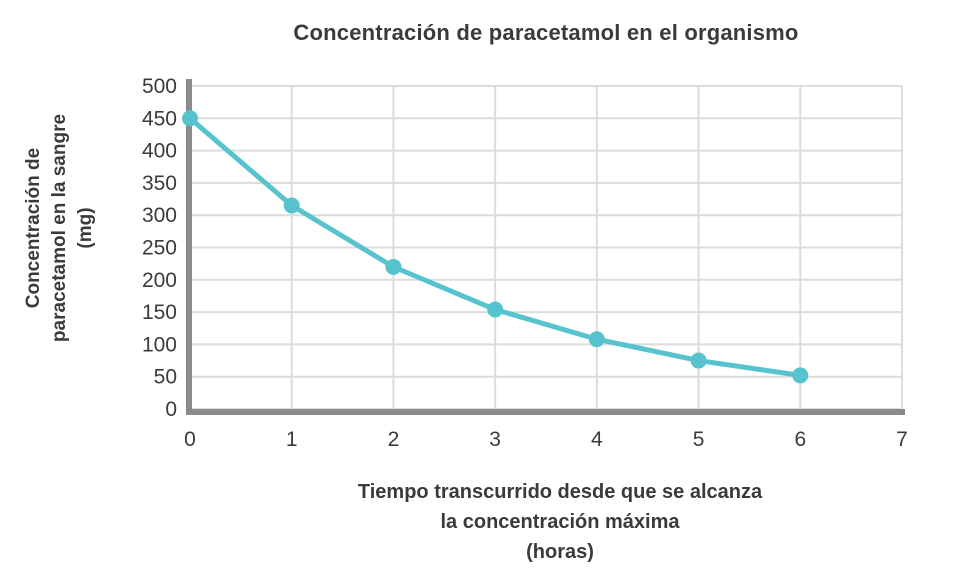 The height and width of the screenshot is (578, 958). Describe the element at coordinates (597, 439) in the screenshot. I see `x-tick-label: 4` at that location.